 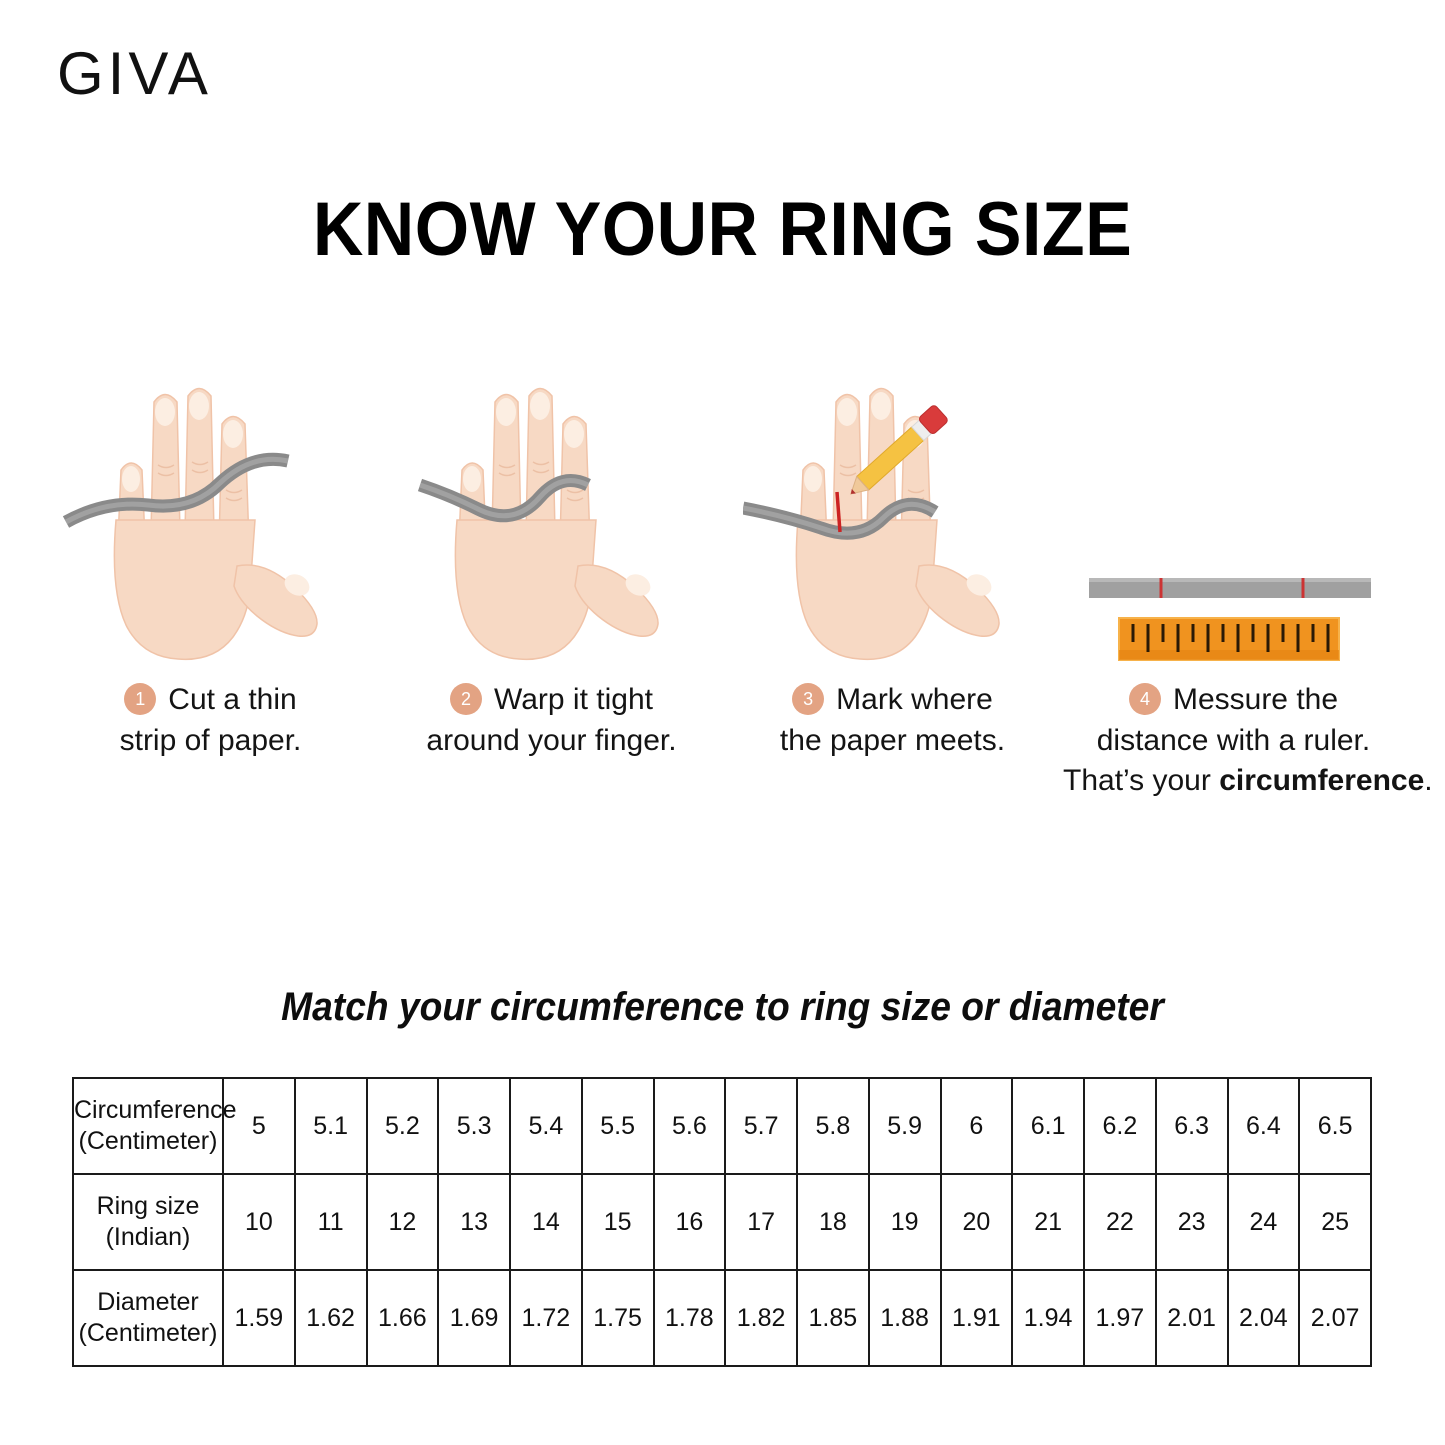 What do you see at coordinates (904, 1222) in the screenshot?
I see `cell: 19` at bounding box center [904, 1222].